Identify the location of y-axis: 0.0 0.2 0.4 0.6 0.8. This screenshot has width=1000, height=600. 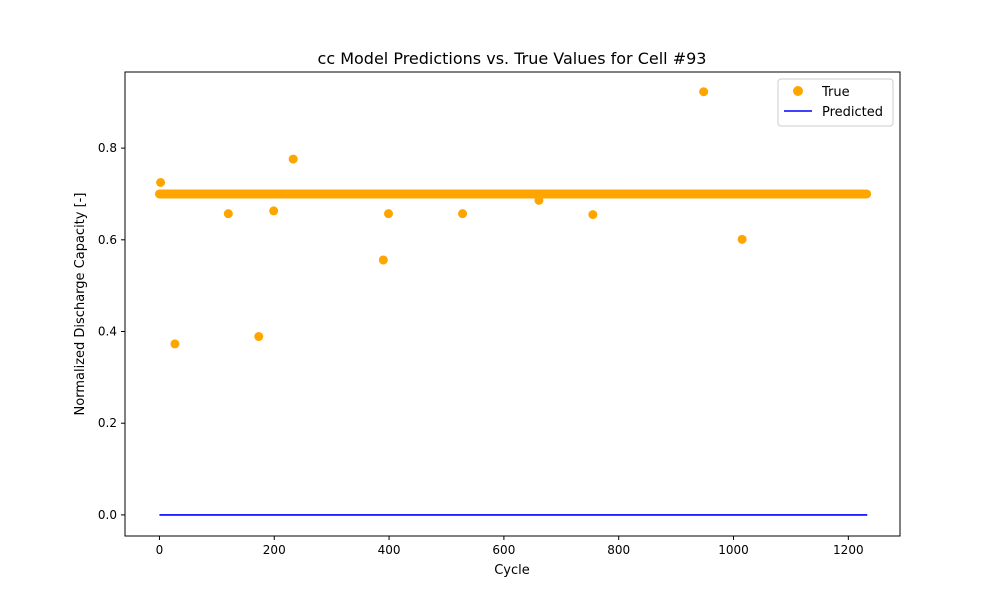
(111, 331).